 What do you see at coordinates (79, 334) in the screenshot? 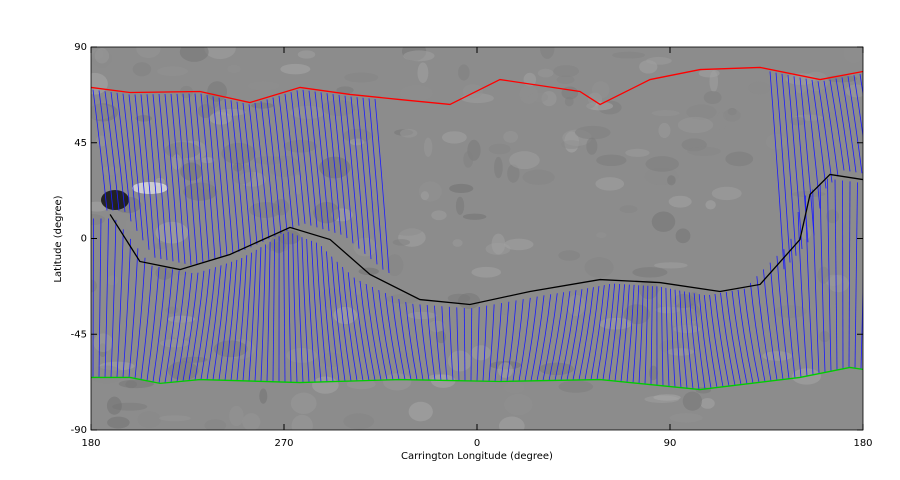
I see `y-tick-label: -45` at bounding box center [79, 334].